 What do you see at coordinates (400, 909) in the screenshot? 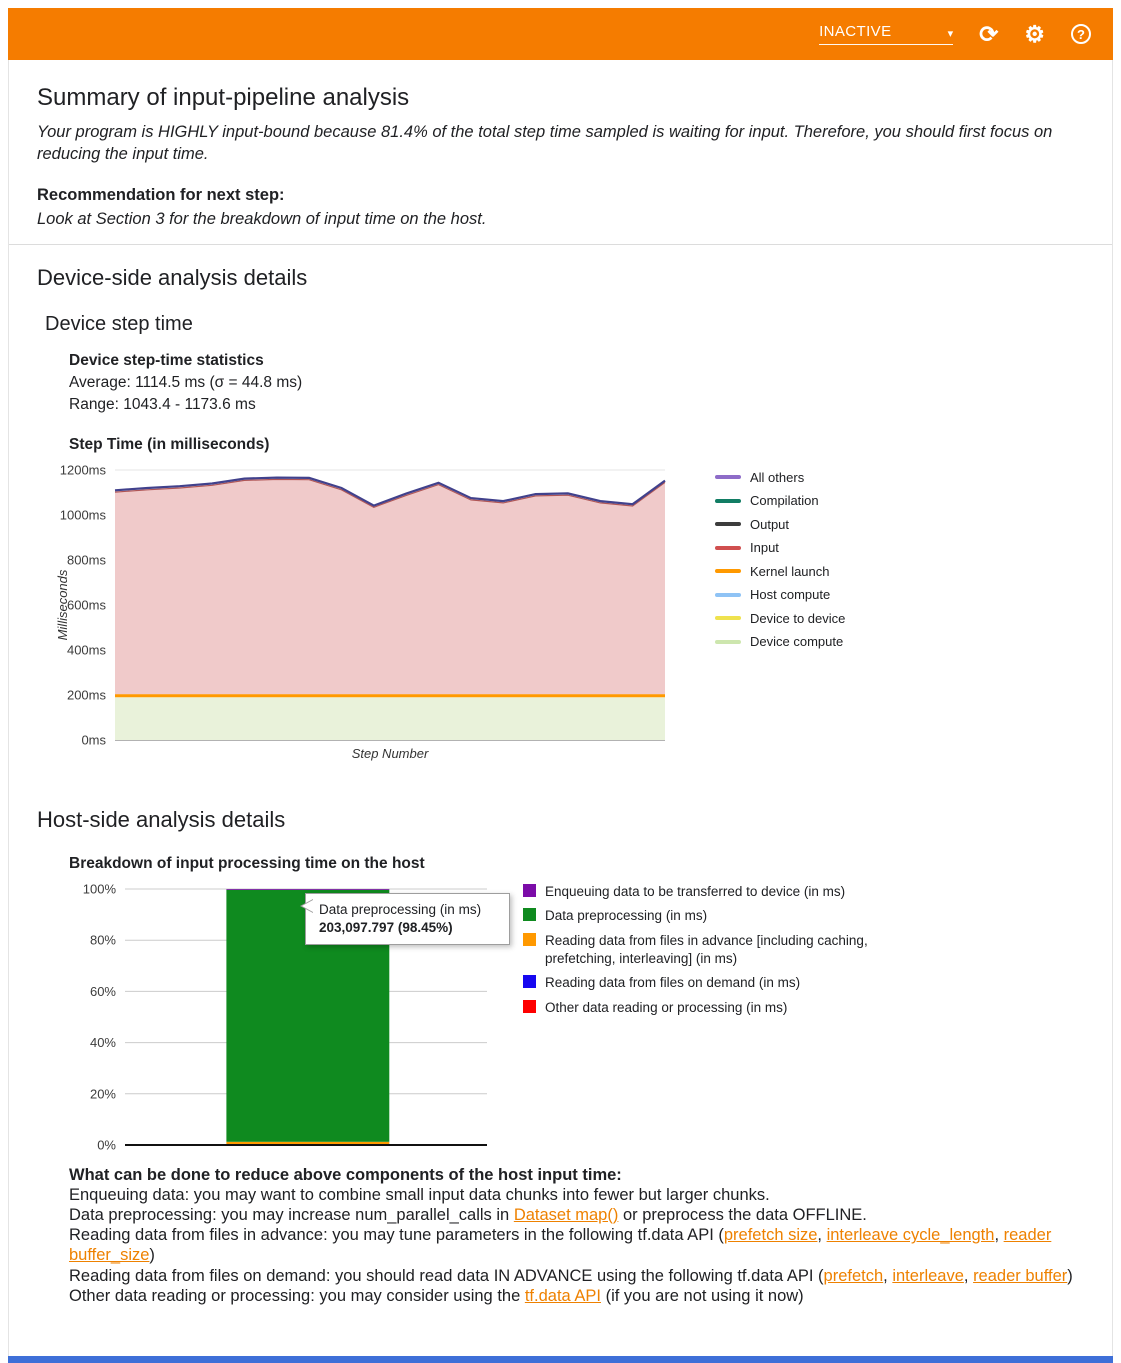
I see `tooltip-label: Data preprocessing (in ms)` at bounding box center [400, 909].